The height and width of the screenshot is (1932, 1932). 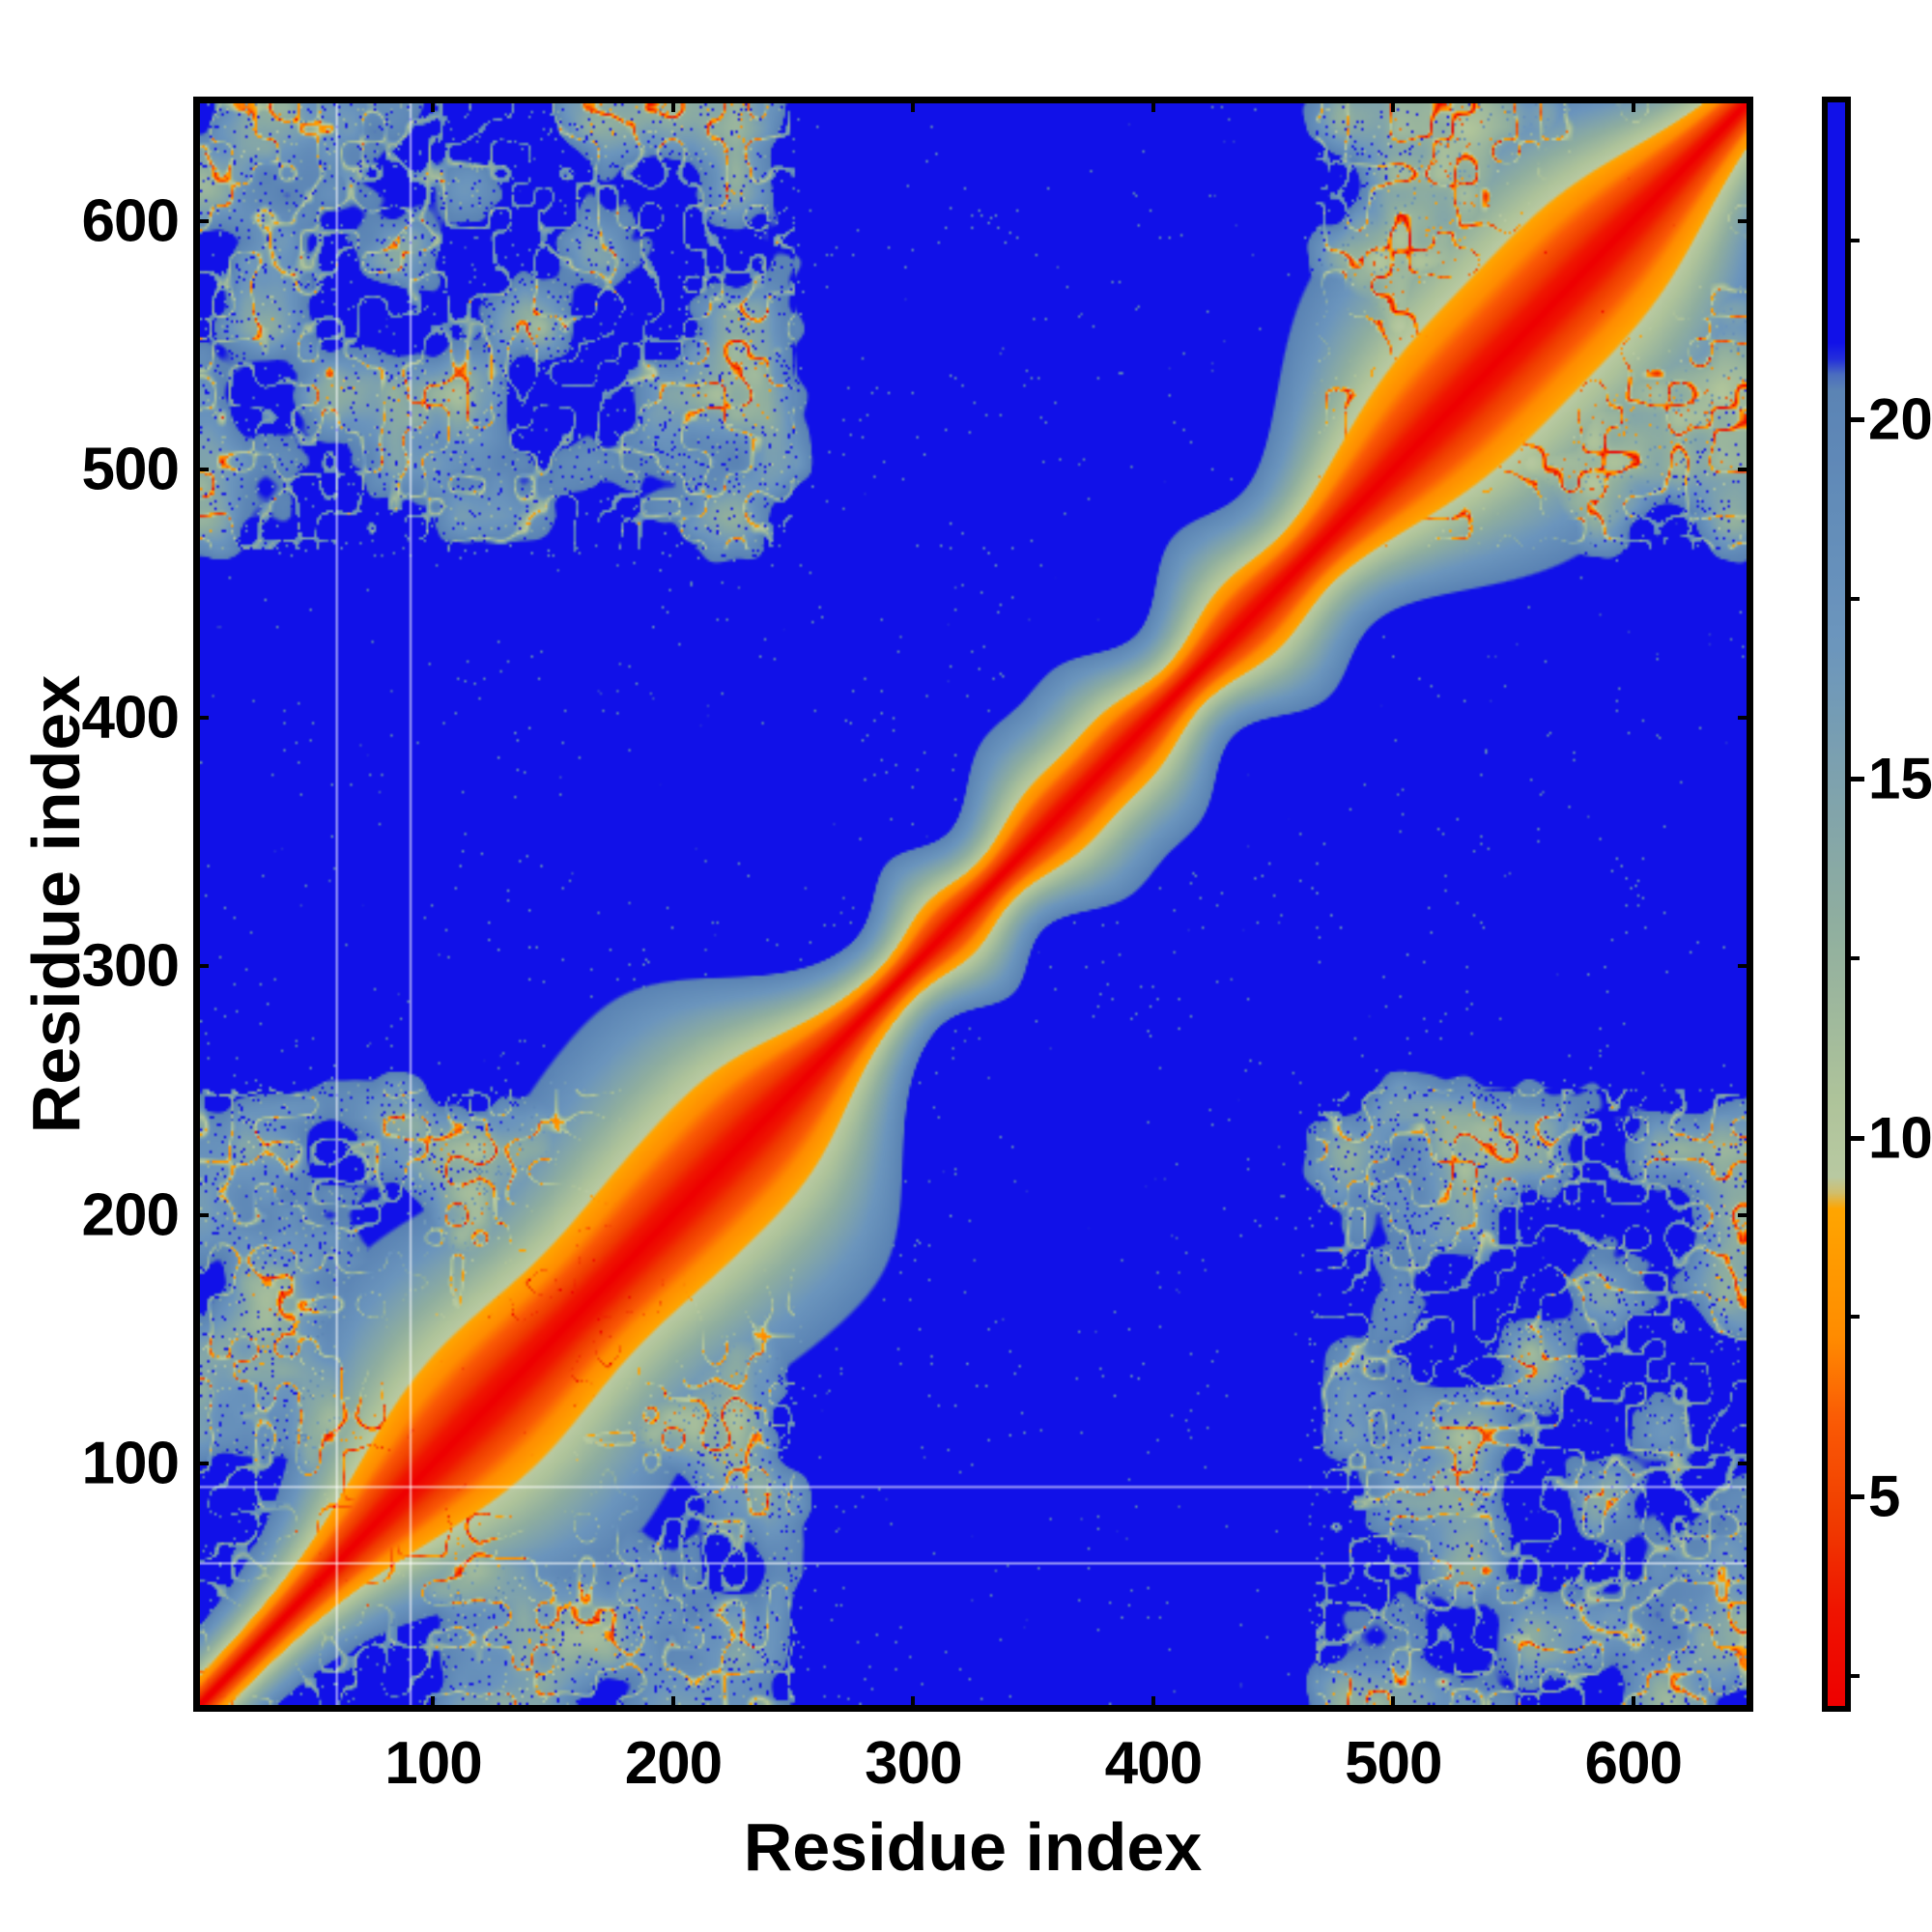 I want to click on colorbar-gradient, so click(x=1836, y=904).